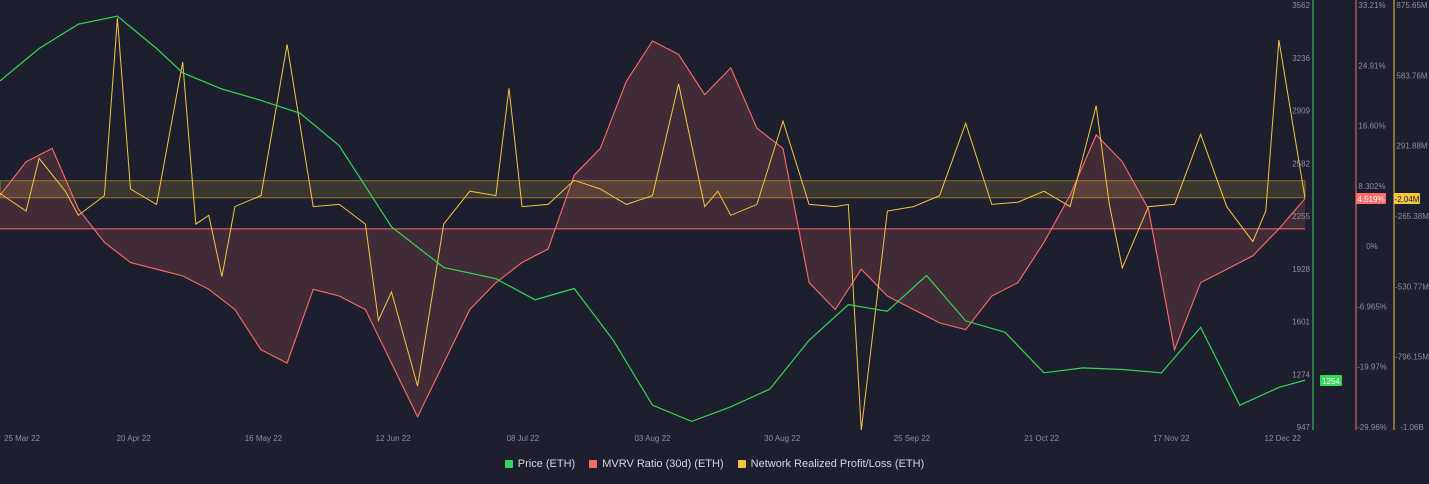 Image resolution: width=1429 pixels, height=484 pixels. What do you see at coordinates (394, 438) in the screenshot?
I see `x-tick-label: 12 Jun 22` at bounding box center [394, 438].